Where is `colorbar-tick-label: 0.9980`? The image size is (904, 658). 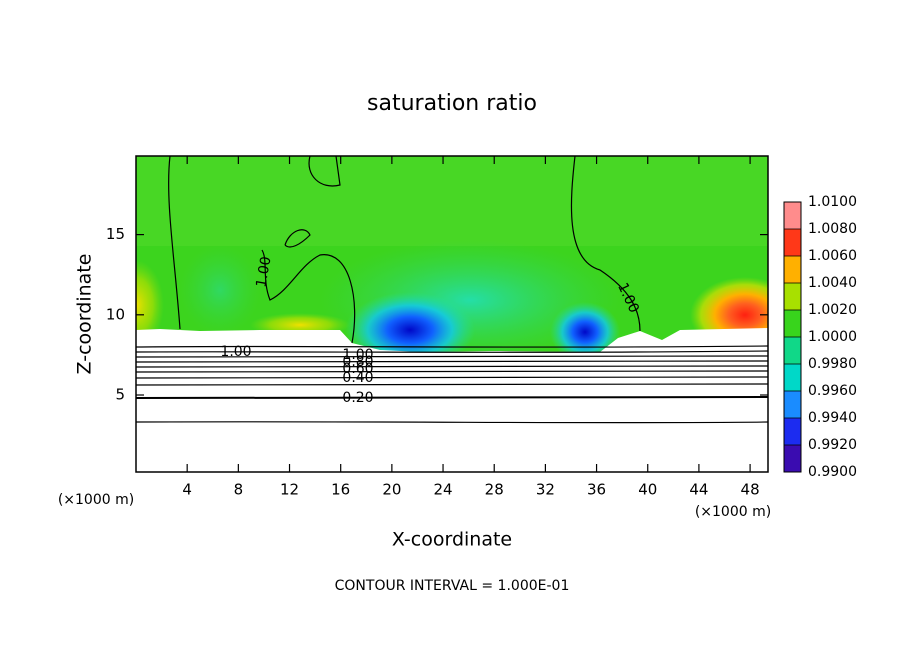
colorbar-tick-label: 0.9980 is located at coordinates (832, 364).